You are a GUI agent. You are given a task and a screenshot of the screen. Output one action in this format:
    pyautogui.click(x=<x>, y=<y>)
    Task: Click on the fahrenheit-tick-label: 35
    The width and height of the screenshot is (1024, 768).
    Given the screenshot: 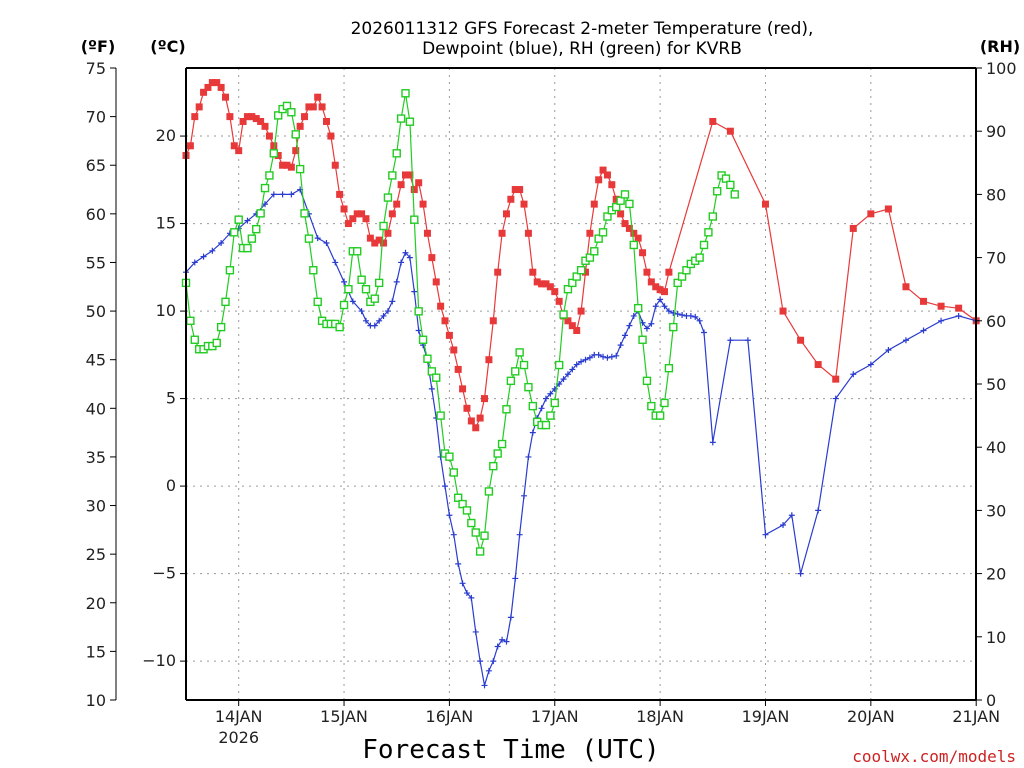 What is the action you would take?
    pyautogui.click(x=96, y=457)
    